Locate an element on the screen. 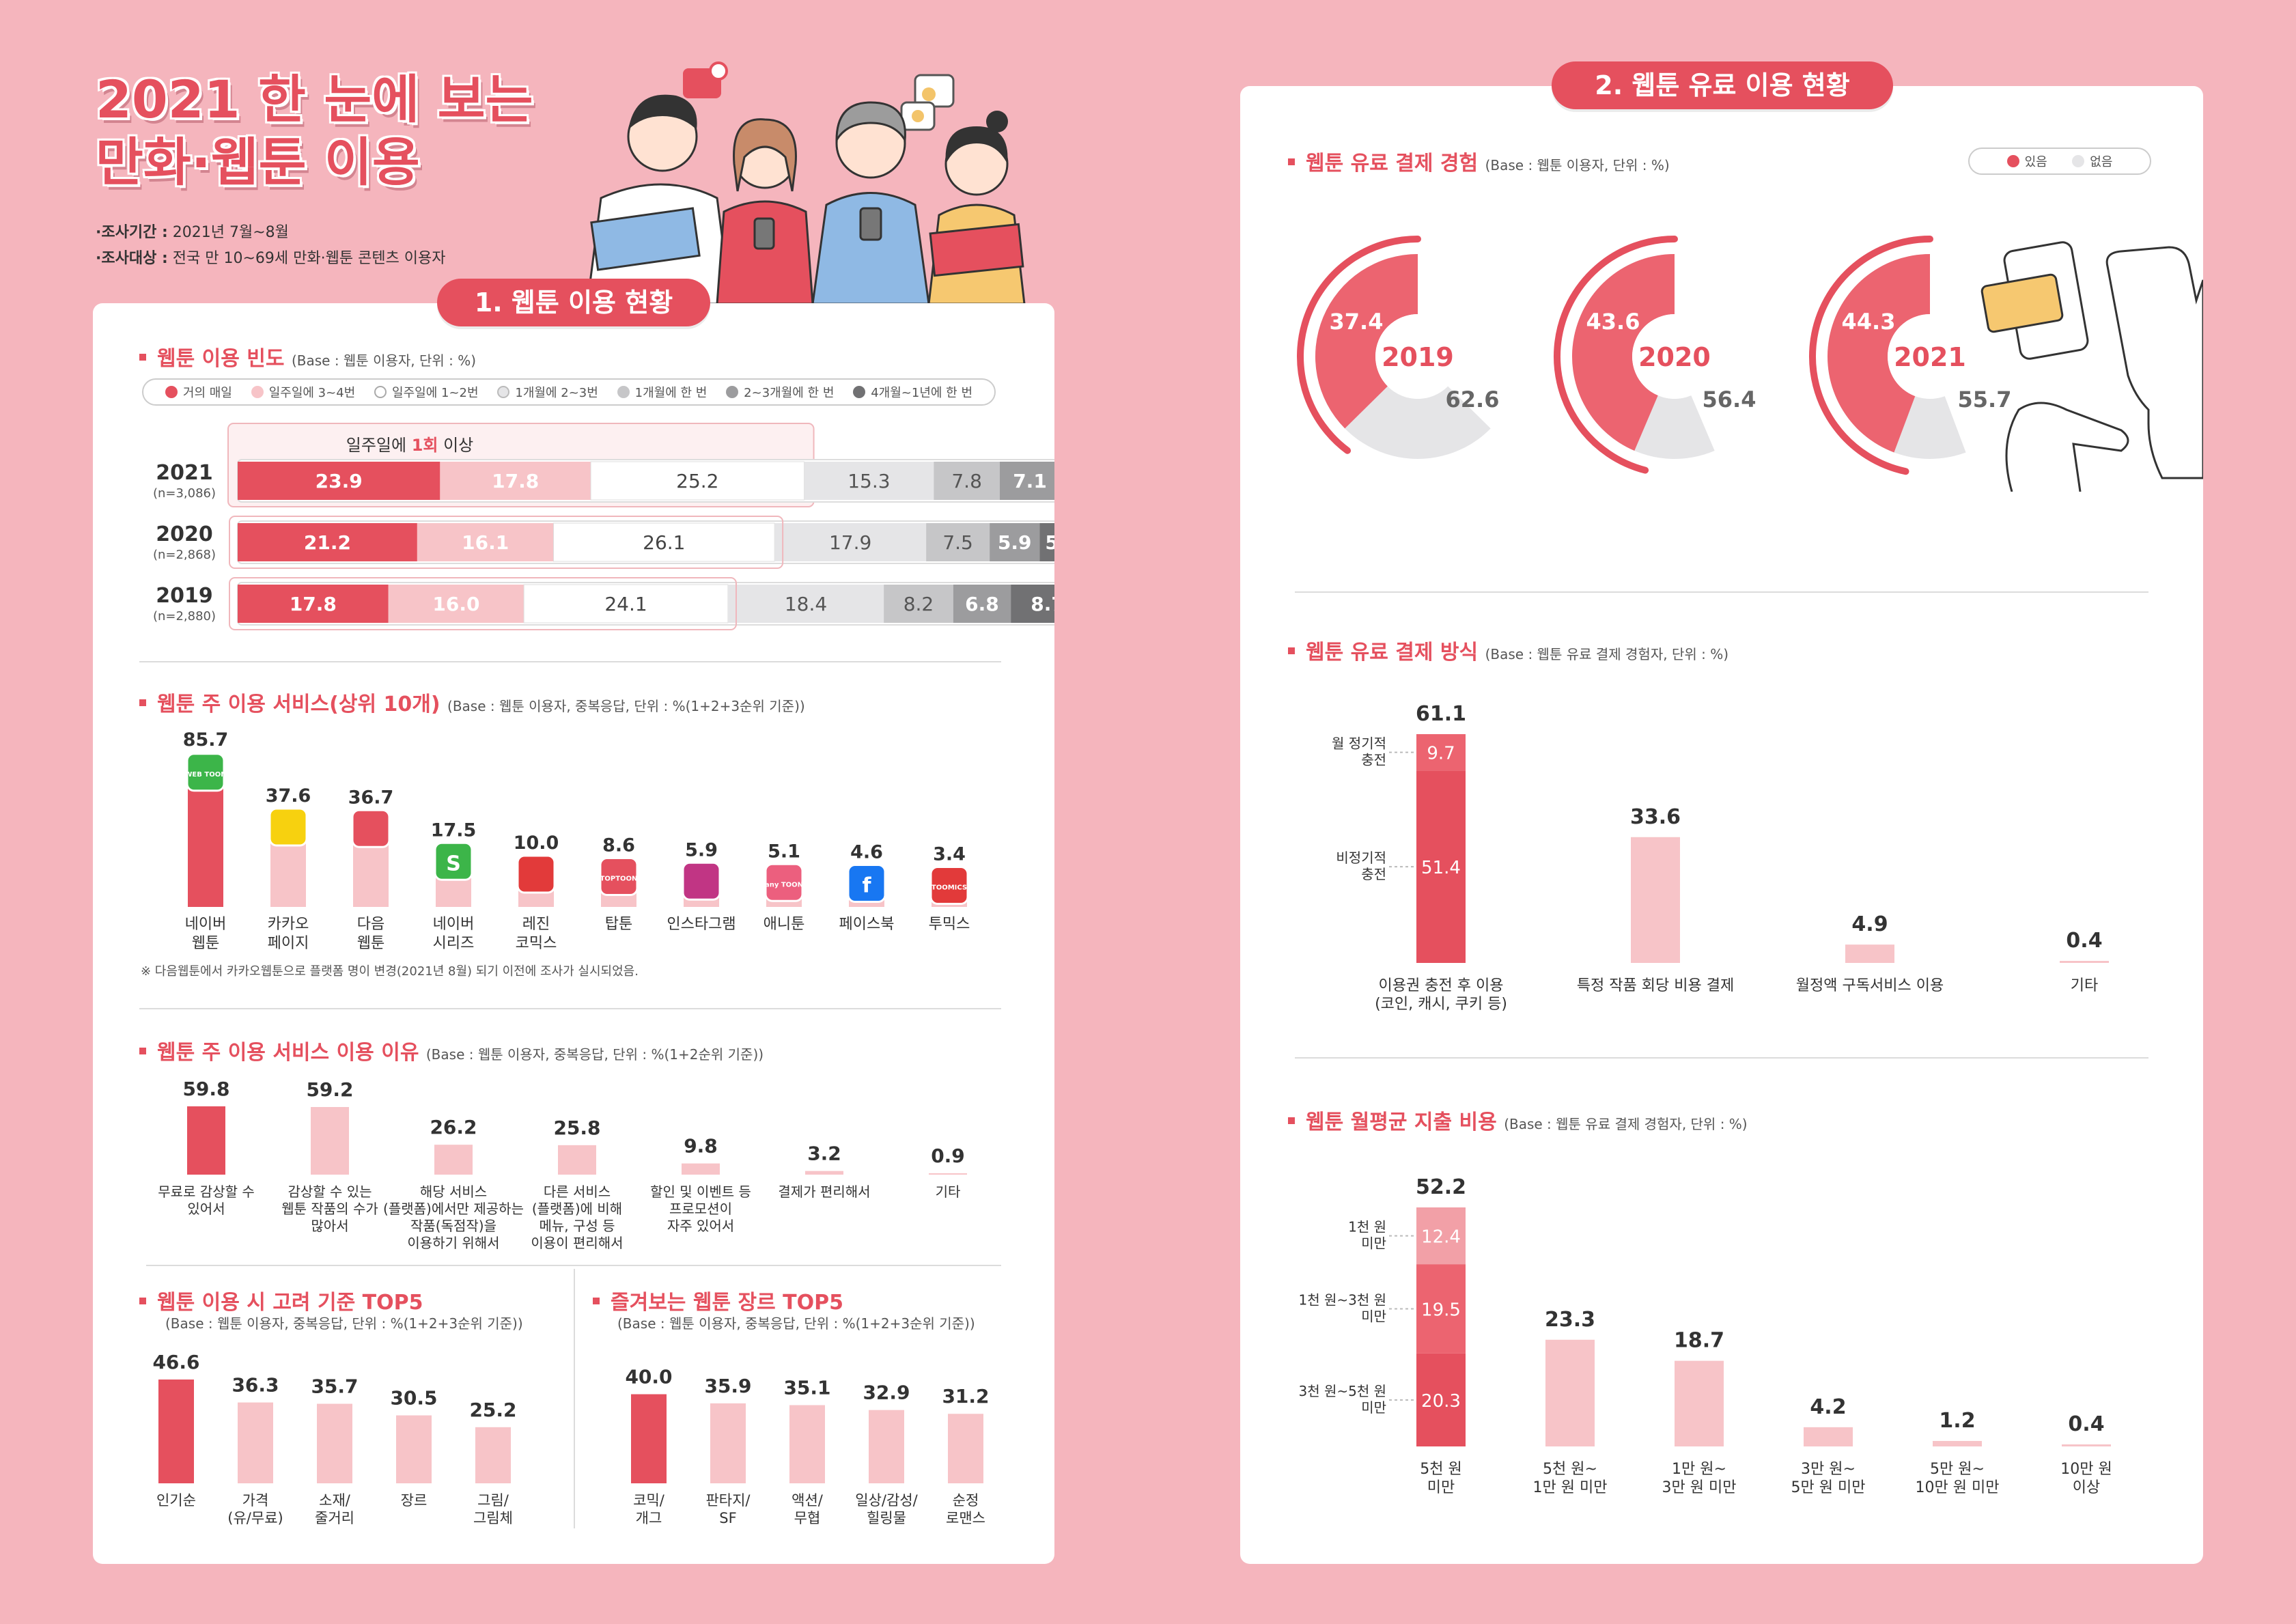 Image resolution: width=2296 pixels, height=1624 pixels. legend-label: 1개월에 한 번 is located at coordinates (671, 393).